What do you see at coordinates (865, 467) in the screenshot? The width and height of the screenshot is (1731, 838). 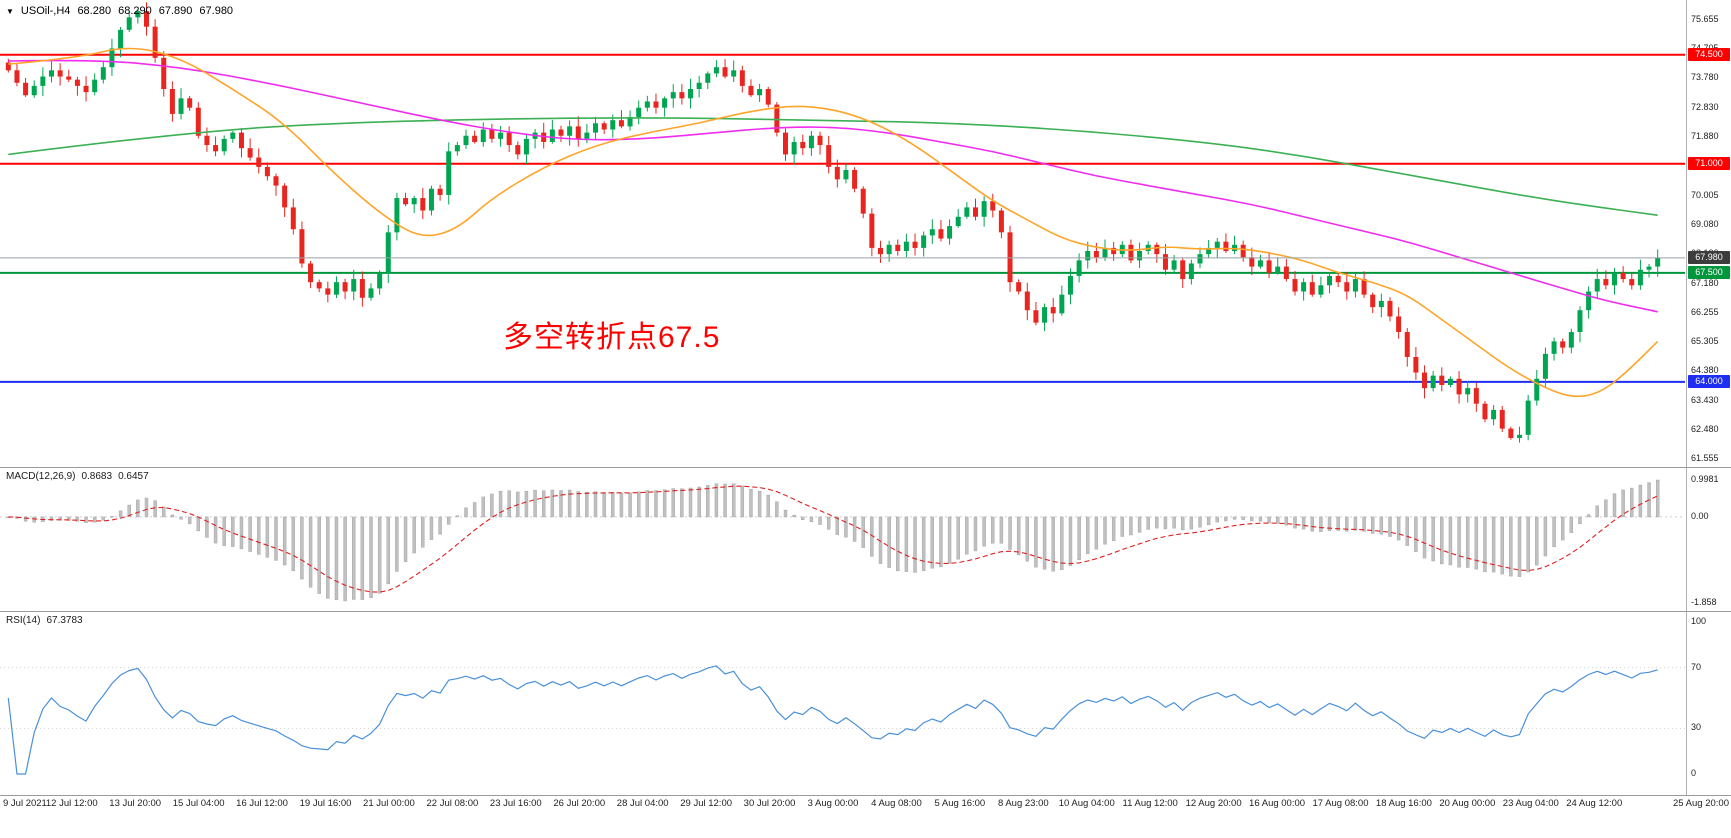 I see `panel-separator-macd` at bounding box center [865, 467].